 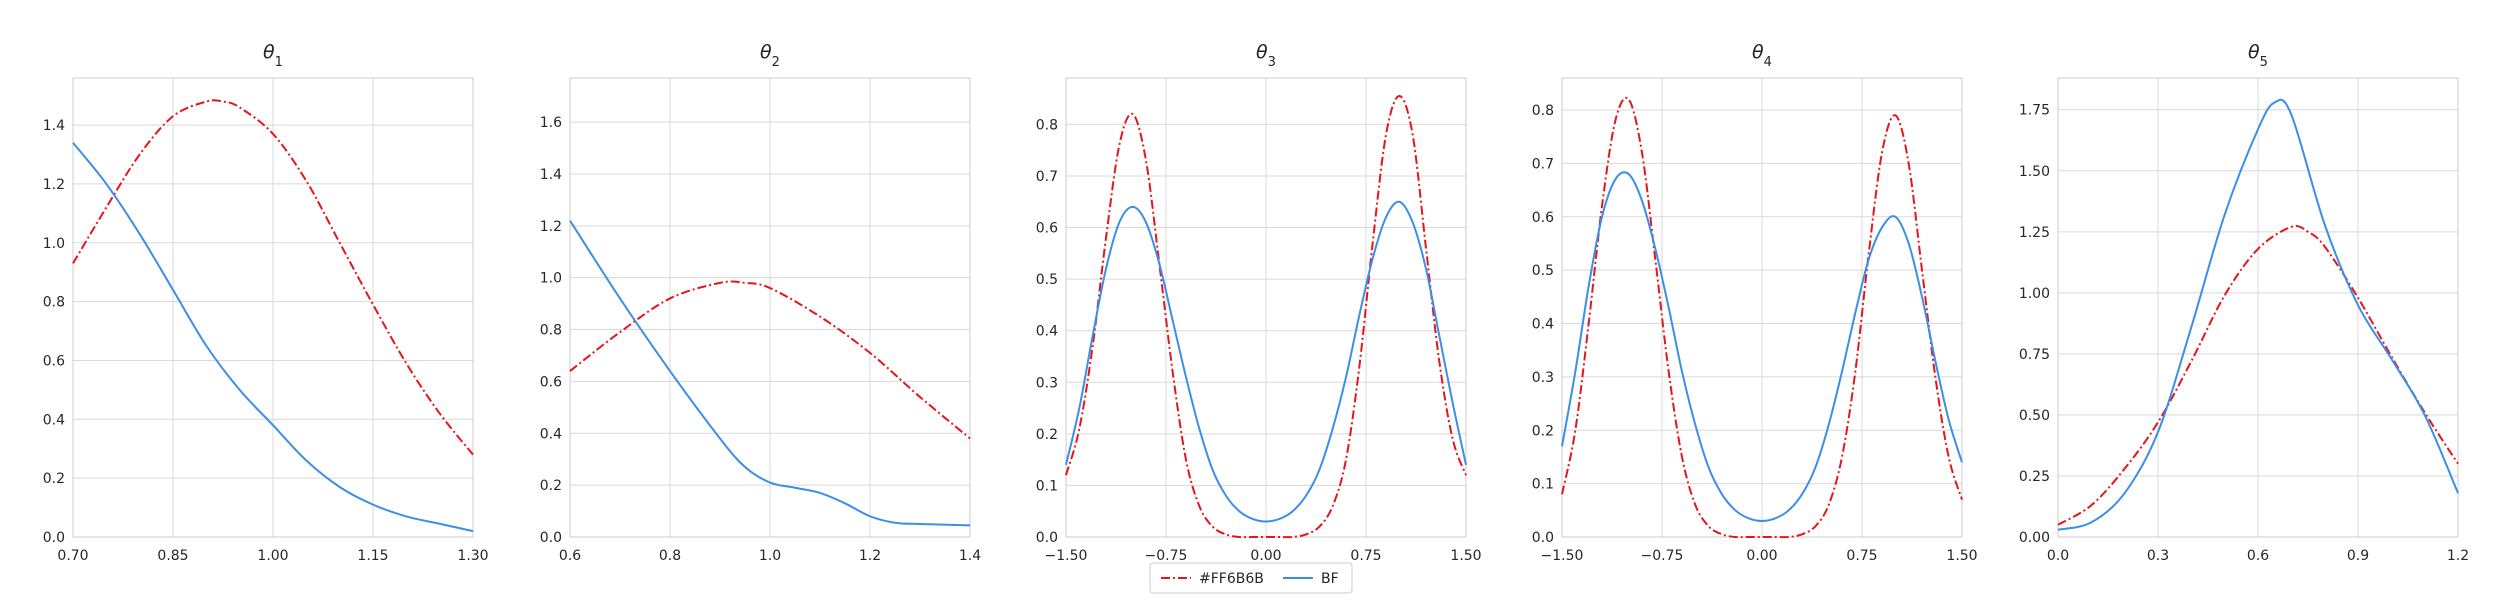 What do you see at coordinates (2034, 294) in the screenshot?
I see `y-tick-label: 1.00` at bounding box center [2034, 294].